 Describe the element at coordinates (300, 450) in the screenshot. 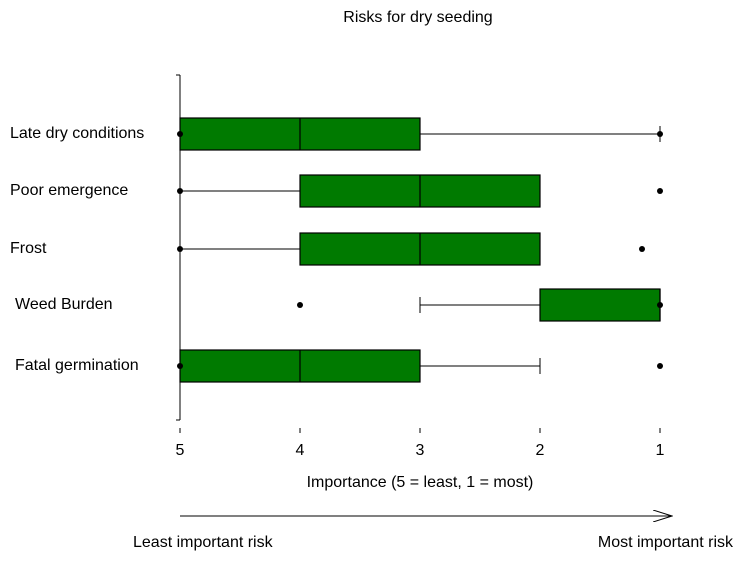

I see `x-tick-label: 4` at that location.